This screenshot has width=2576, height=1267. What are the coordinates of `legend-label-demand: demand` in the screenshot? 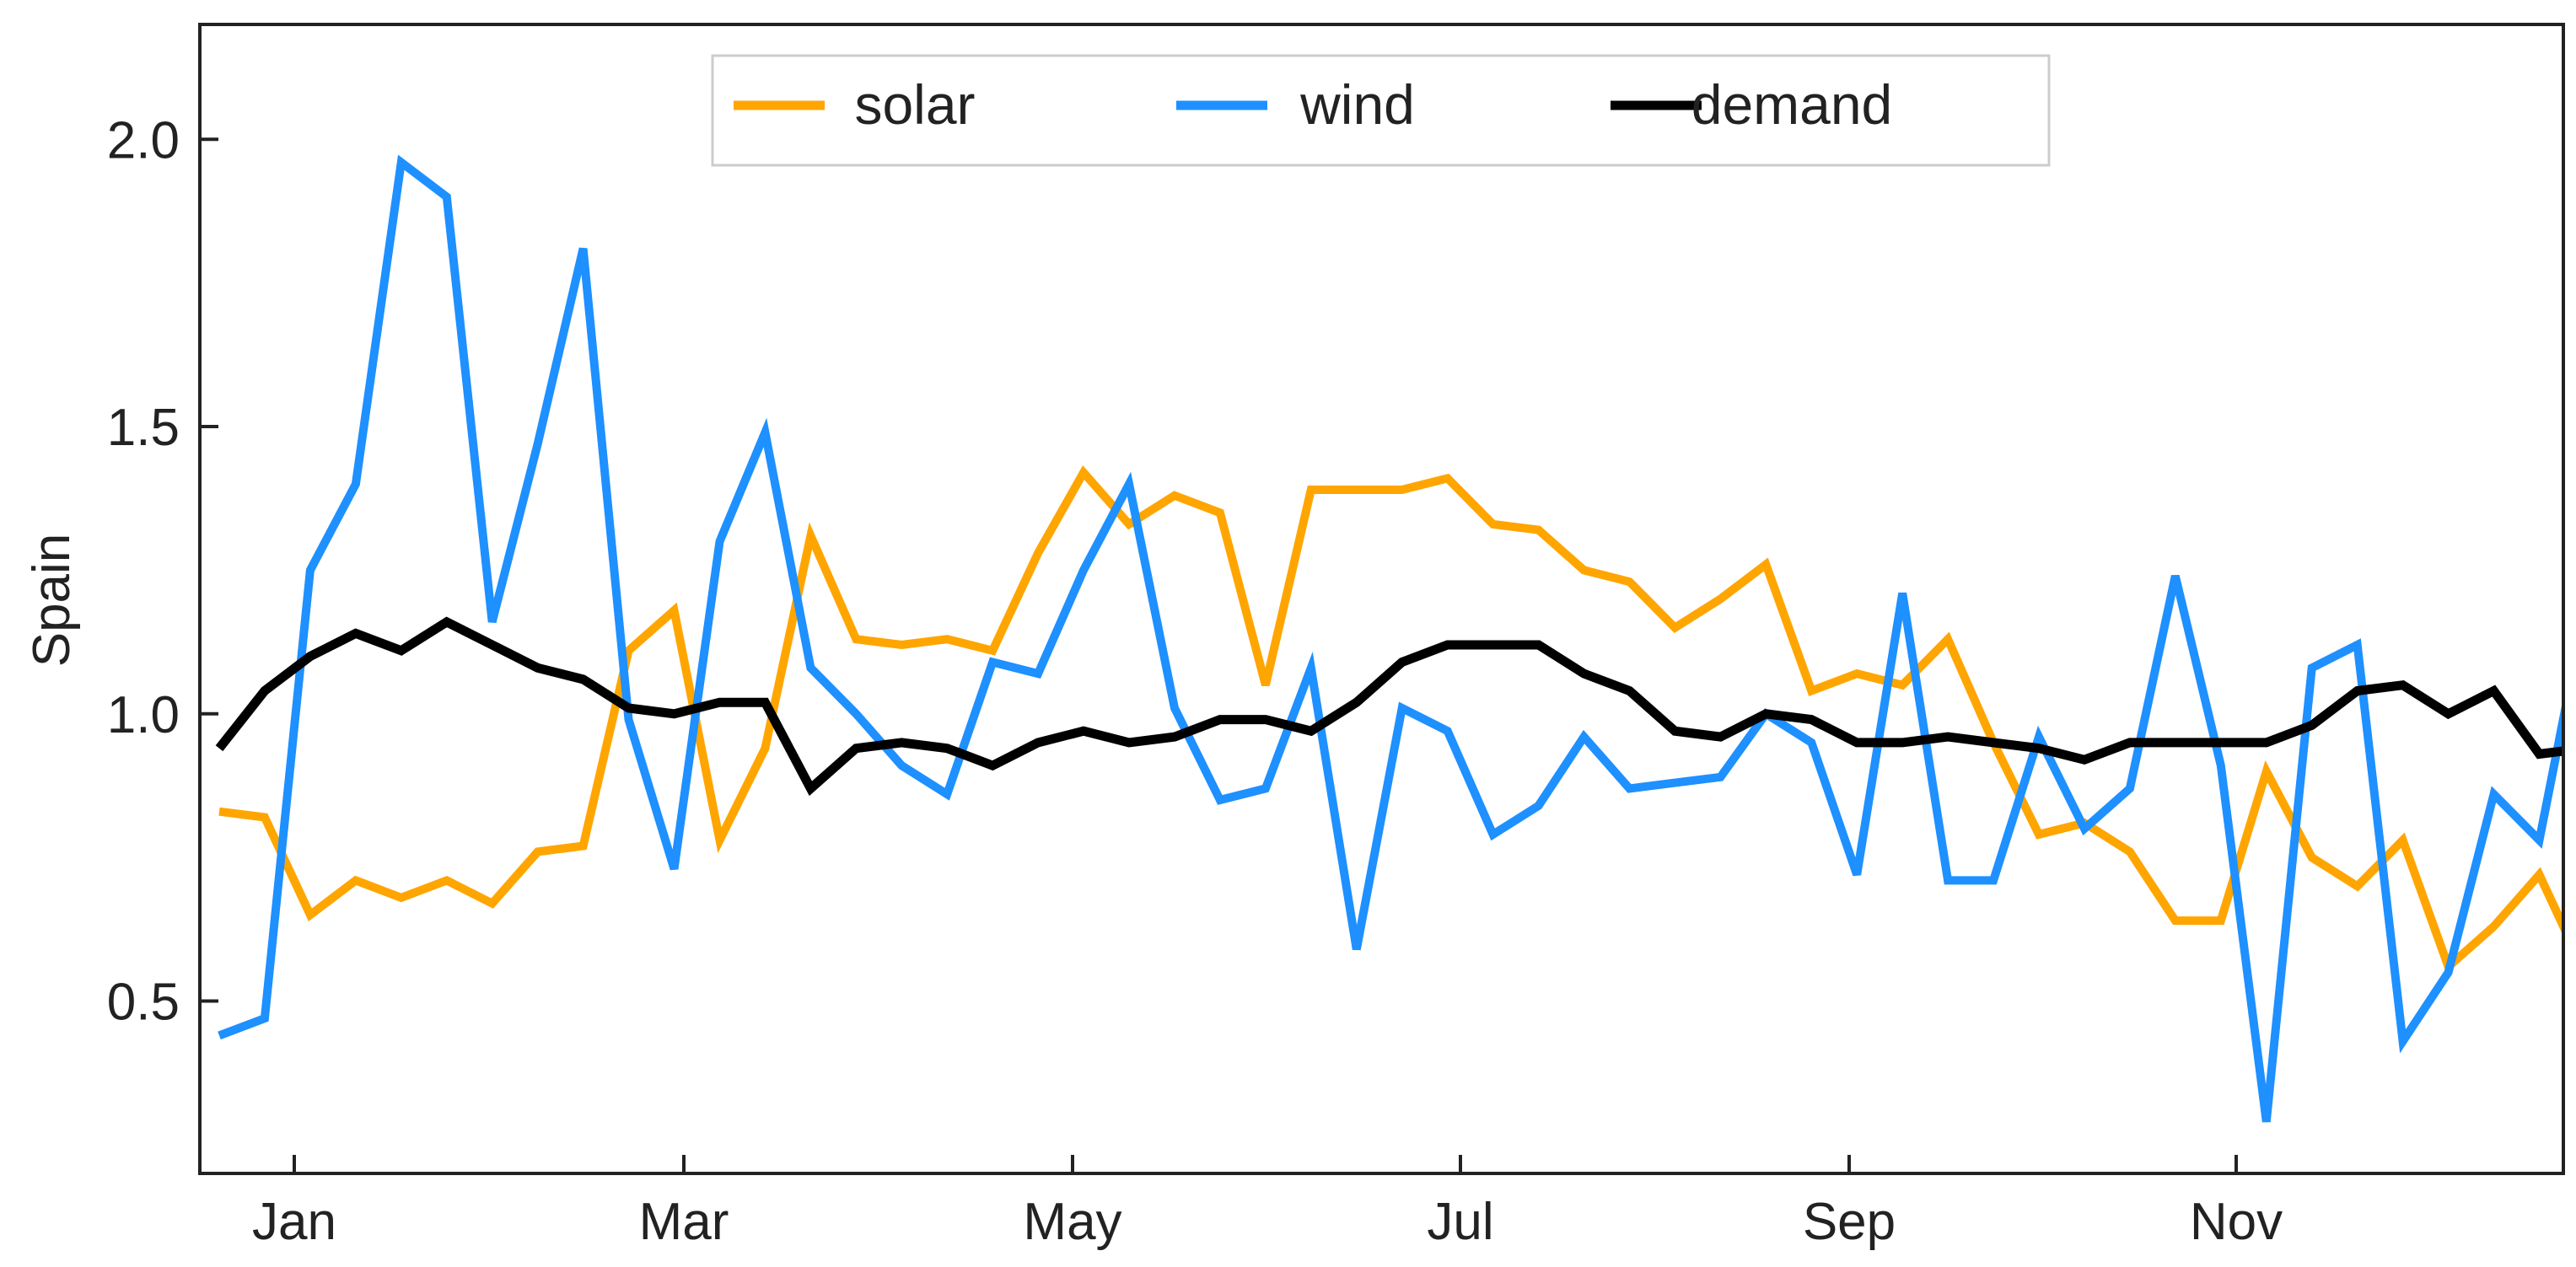 It's located at (1792, 104).